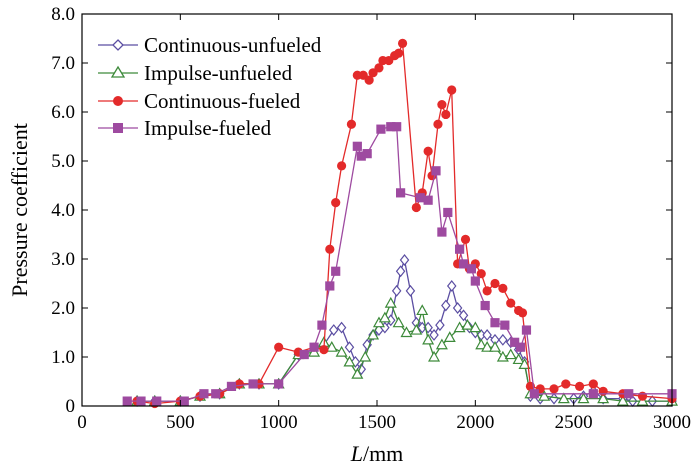 The image size is (700, 467). What do you see at coordinates (279, 422) in the screenshot?
I see `x-tick-label: 1000` at bounding box center [279, 422].